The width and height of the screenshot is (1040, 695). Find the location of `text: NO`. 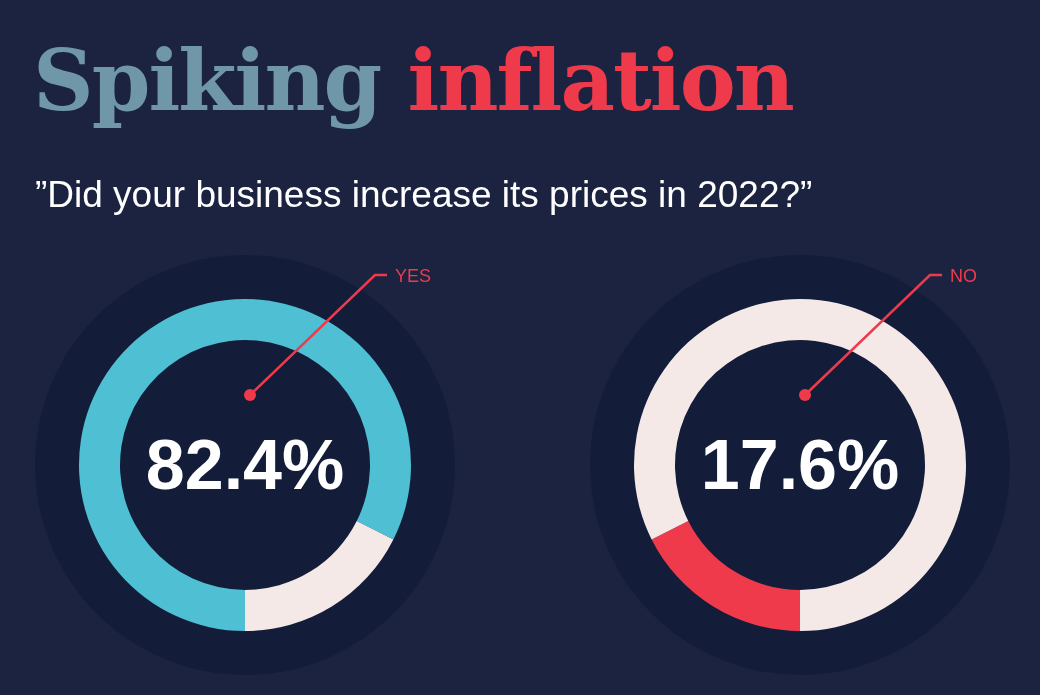

text: NO is located at coordinates (963, 276).